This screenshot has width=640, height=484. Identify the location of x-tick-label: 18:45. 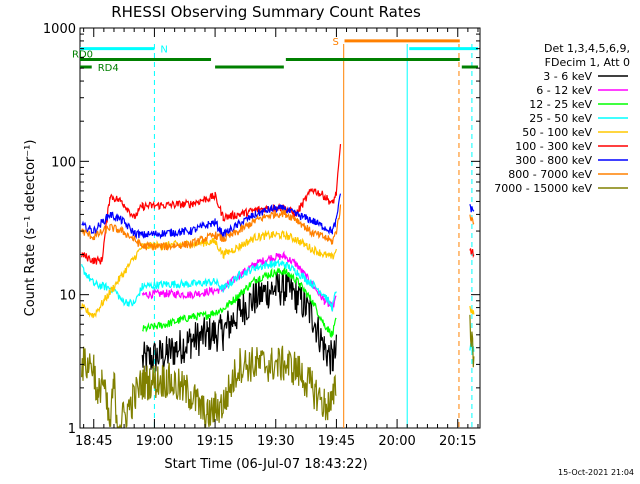
(93, 441).